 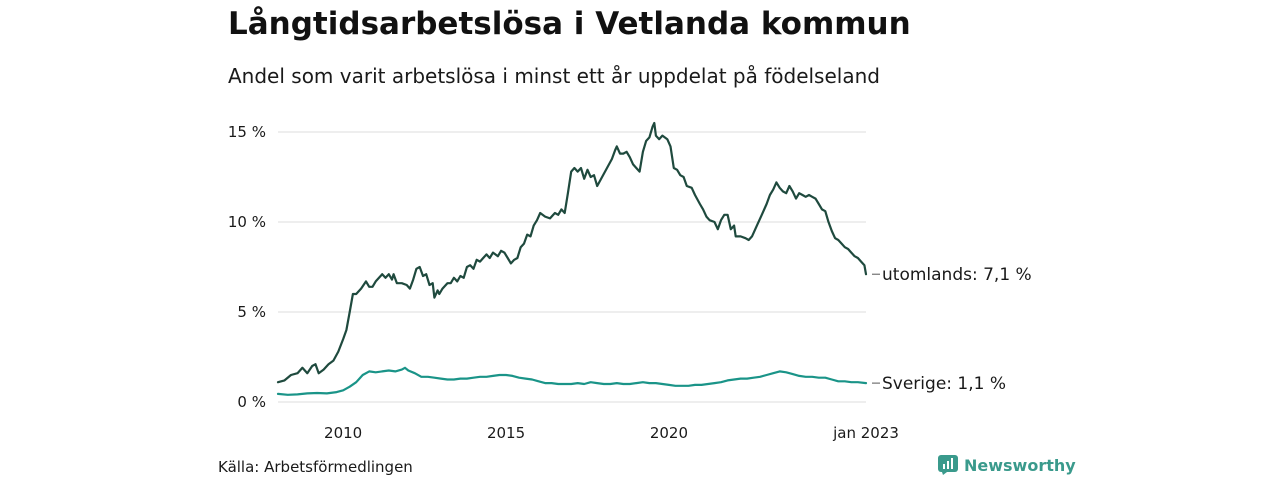 I want to click on y-axis-ticks: 0 % 5 % 10 % 15 %, so click(x=247, y=267).